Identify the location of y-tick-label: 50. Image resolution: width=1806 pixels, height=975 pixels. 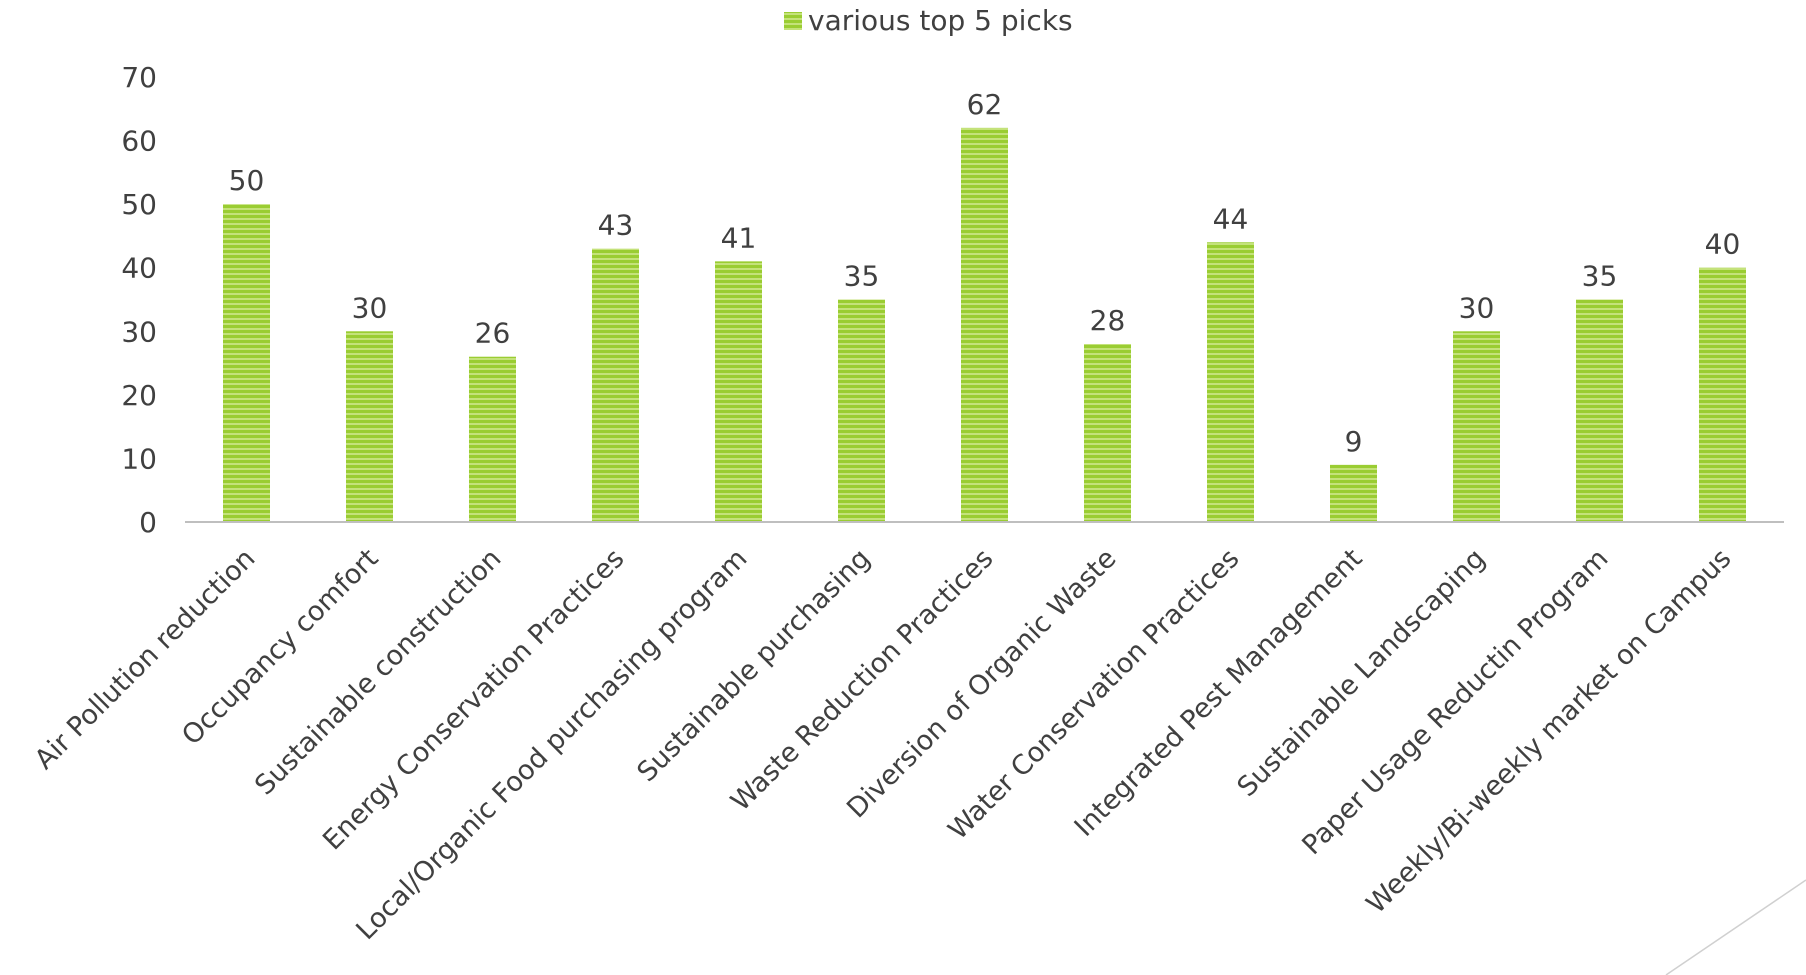
(139, 204).